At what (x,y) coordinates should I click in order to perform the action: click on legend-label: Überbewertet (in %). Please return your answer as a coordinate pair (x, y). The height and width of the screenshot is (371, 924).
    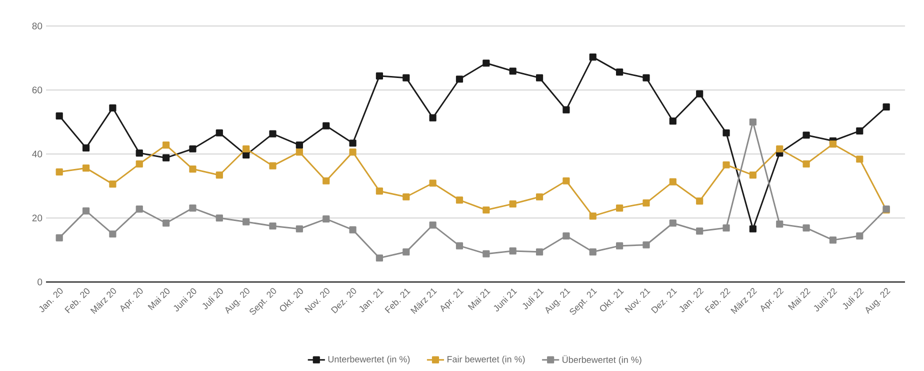
    Looking at the image, I should click on (602, 360).